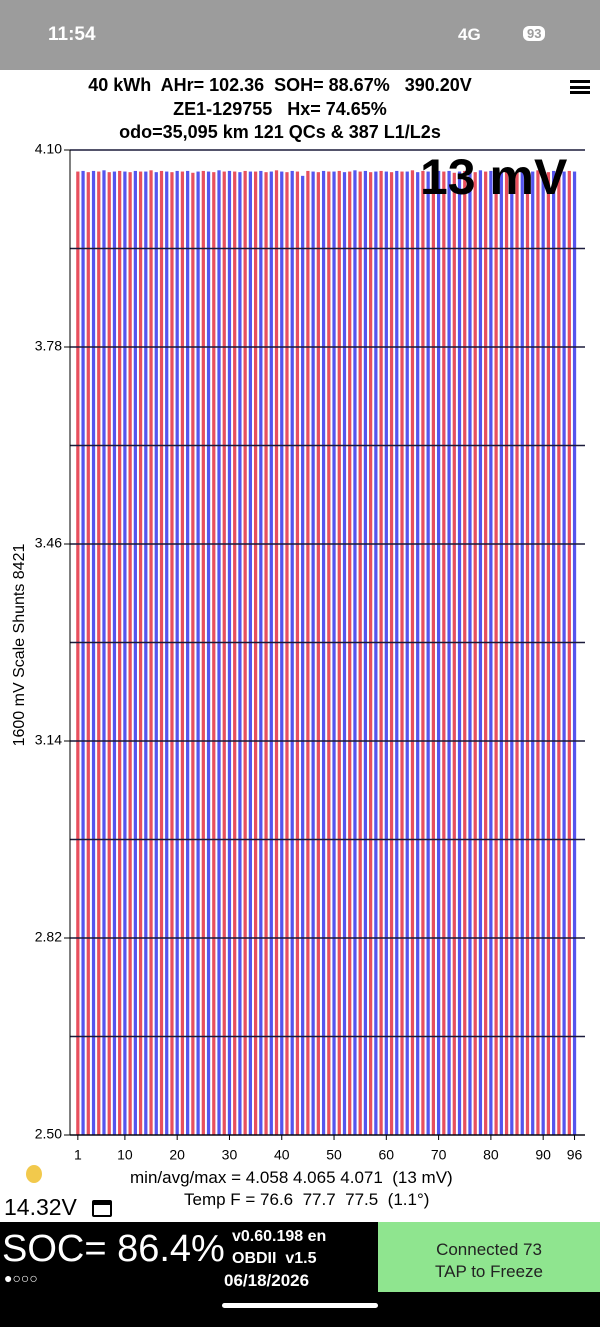  What do you see at coordinates (280, 109) in the screenshot?
I see `header-line: ZE1-129755 Hx= 74.65%` at bounding box center [280, 109].